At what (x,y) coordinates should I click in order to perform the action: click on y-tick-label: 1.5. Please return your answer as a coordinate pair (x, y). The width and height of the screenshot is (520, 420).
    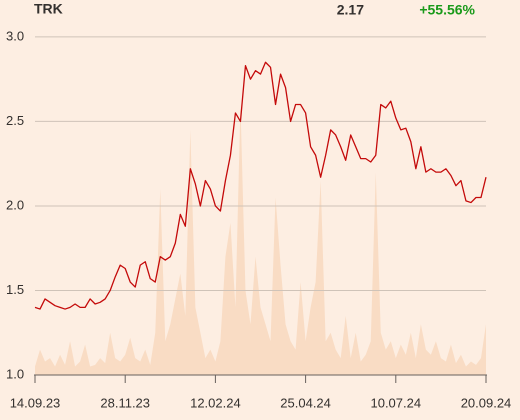
    Looking at the image, I should click on (15, 289).